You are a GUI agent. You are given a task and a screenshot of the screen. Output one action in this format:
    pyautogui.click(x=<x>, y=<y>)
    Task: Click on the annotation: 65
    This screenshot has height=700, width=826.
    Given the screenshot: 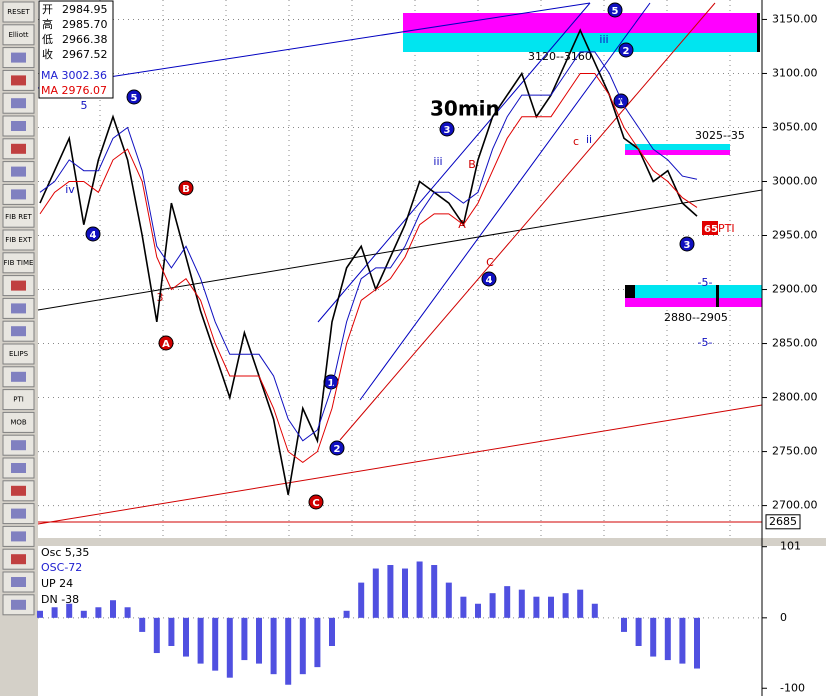 What is the action you would take?
    pyautogui.click(x=711, y=229)
    